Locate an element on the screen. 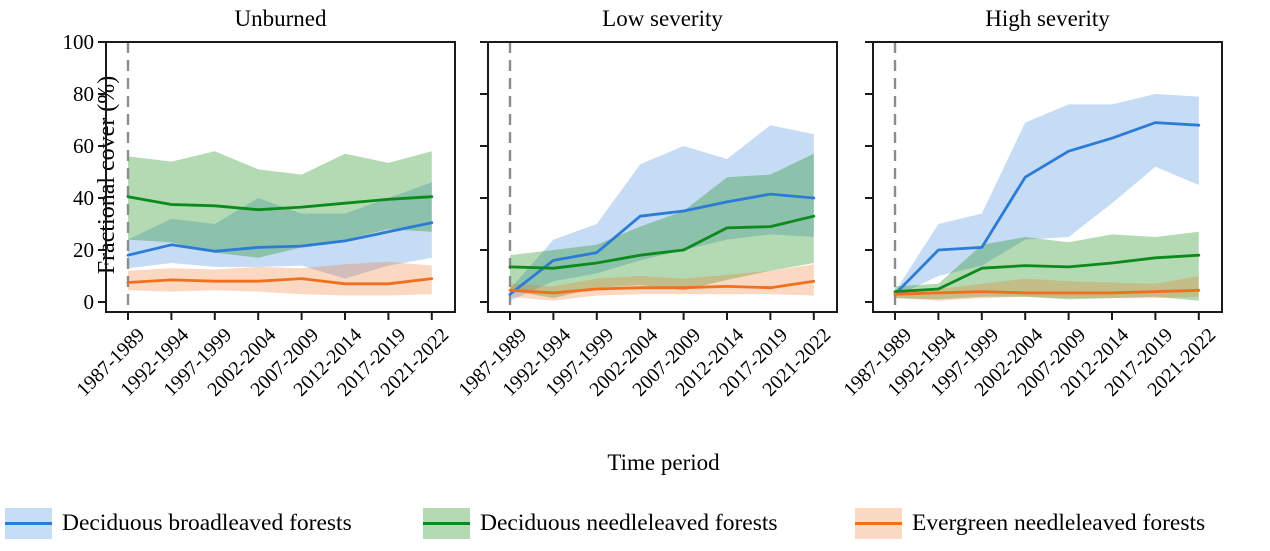 This screenshot has height=551, width=1270. y-tick-label: 20 is located at coordinates (83, 250).